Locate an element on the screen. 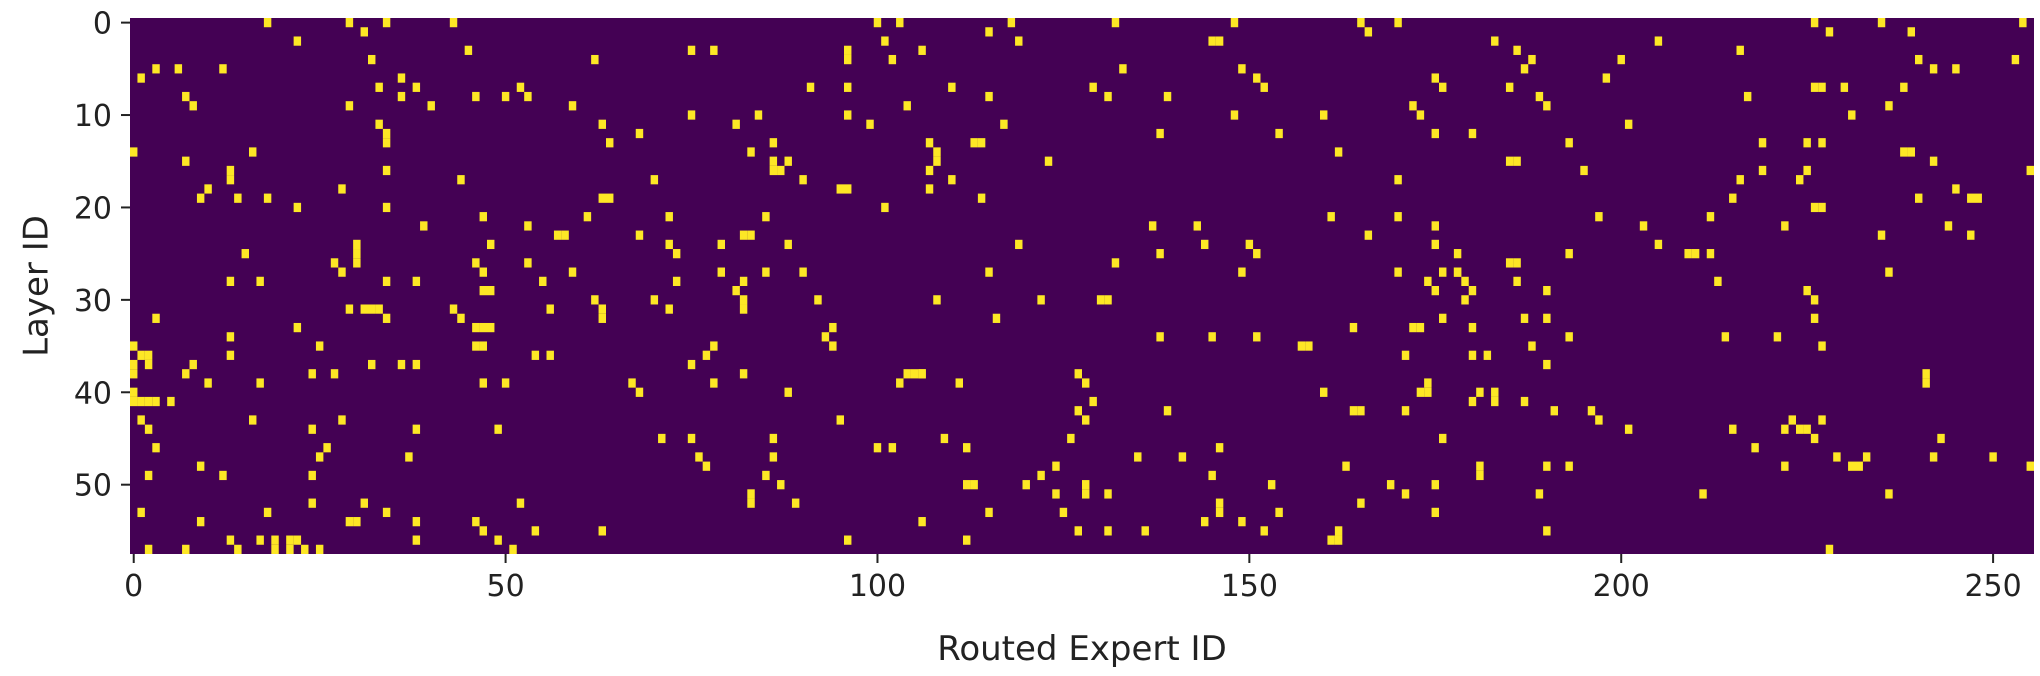 The image size is (2040, 676). y-axis-title: Layer ID is located at coordinates (37, 286).